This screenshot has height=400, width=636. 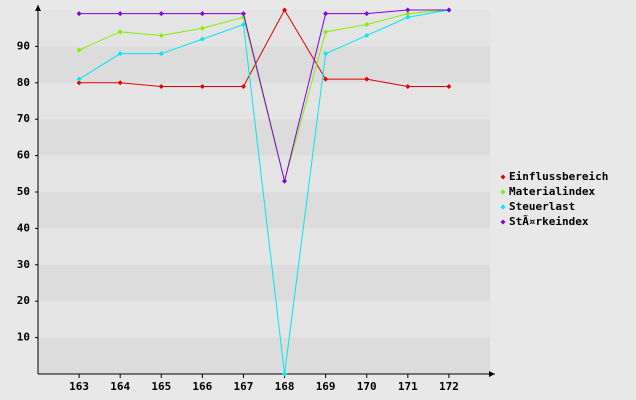 I want to click on y-tick-label: 30, so click(x=23, y=264).